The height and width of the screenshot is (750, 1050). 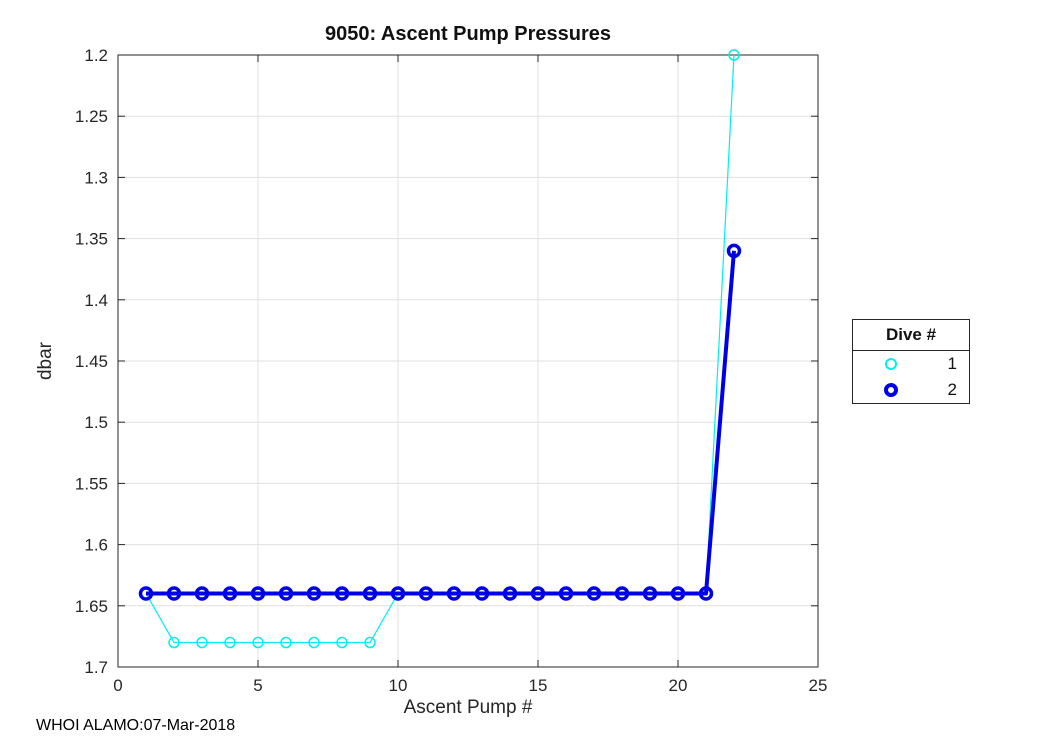 What do you see at coordinates (257, 685) in the screenshot?
I see `x-tick-label: 5` at bounding box center [257, 685].